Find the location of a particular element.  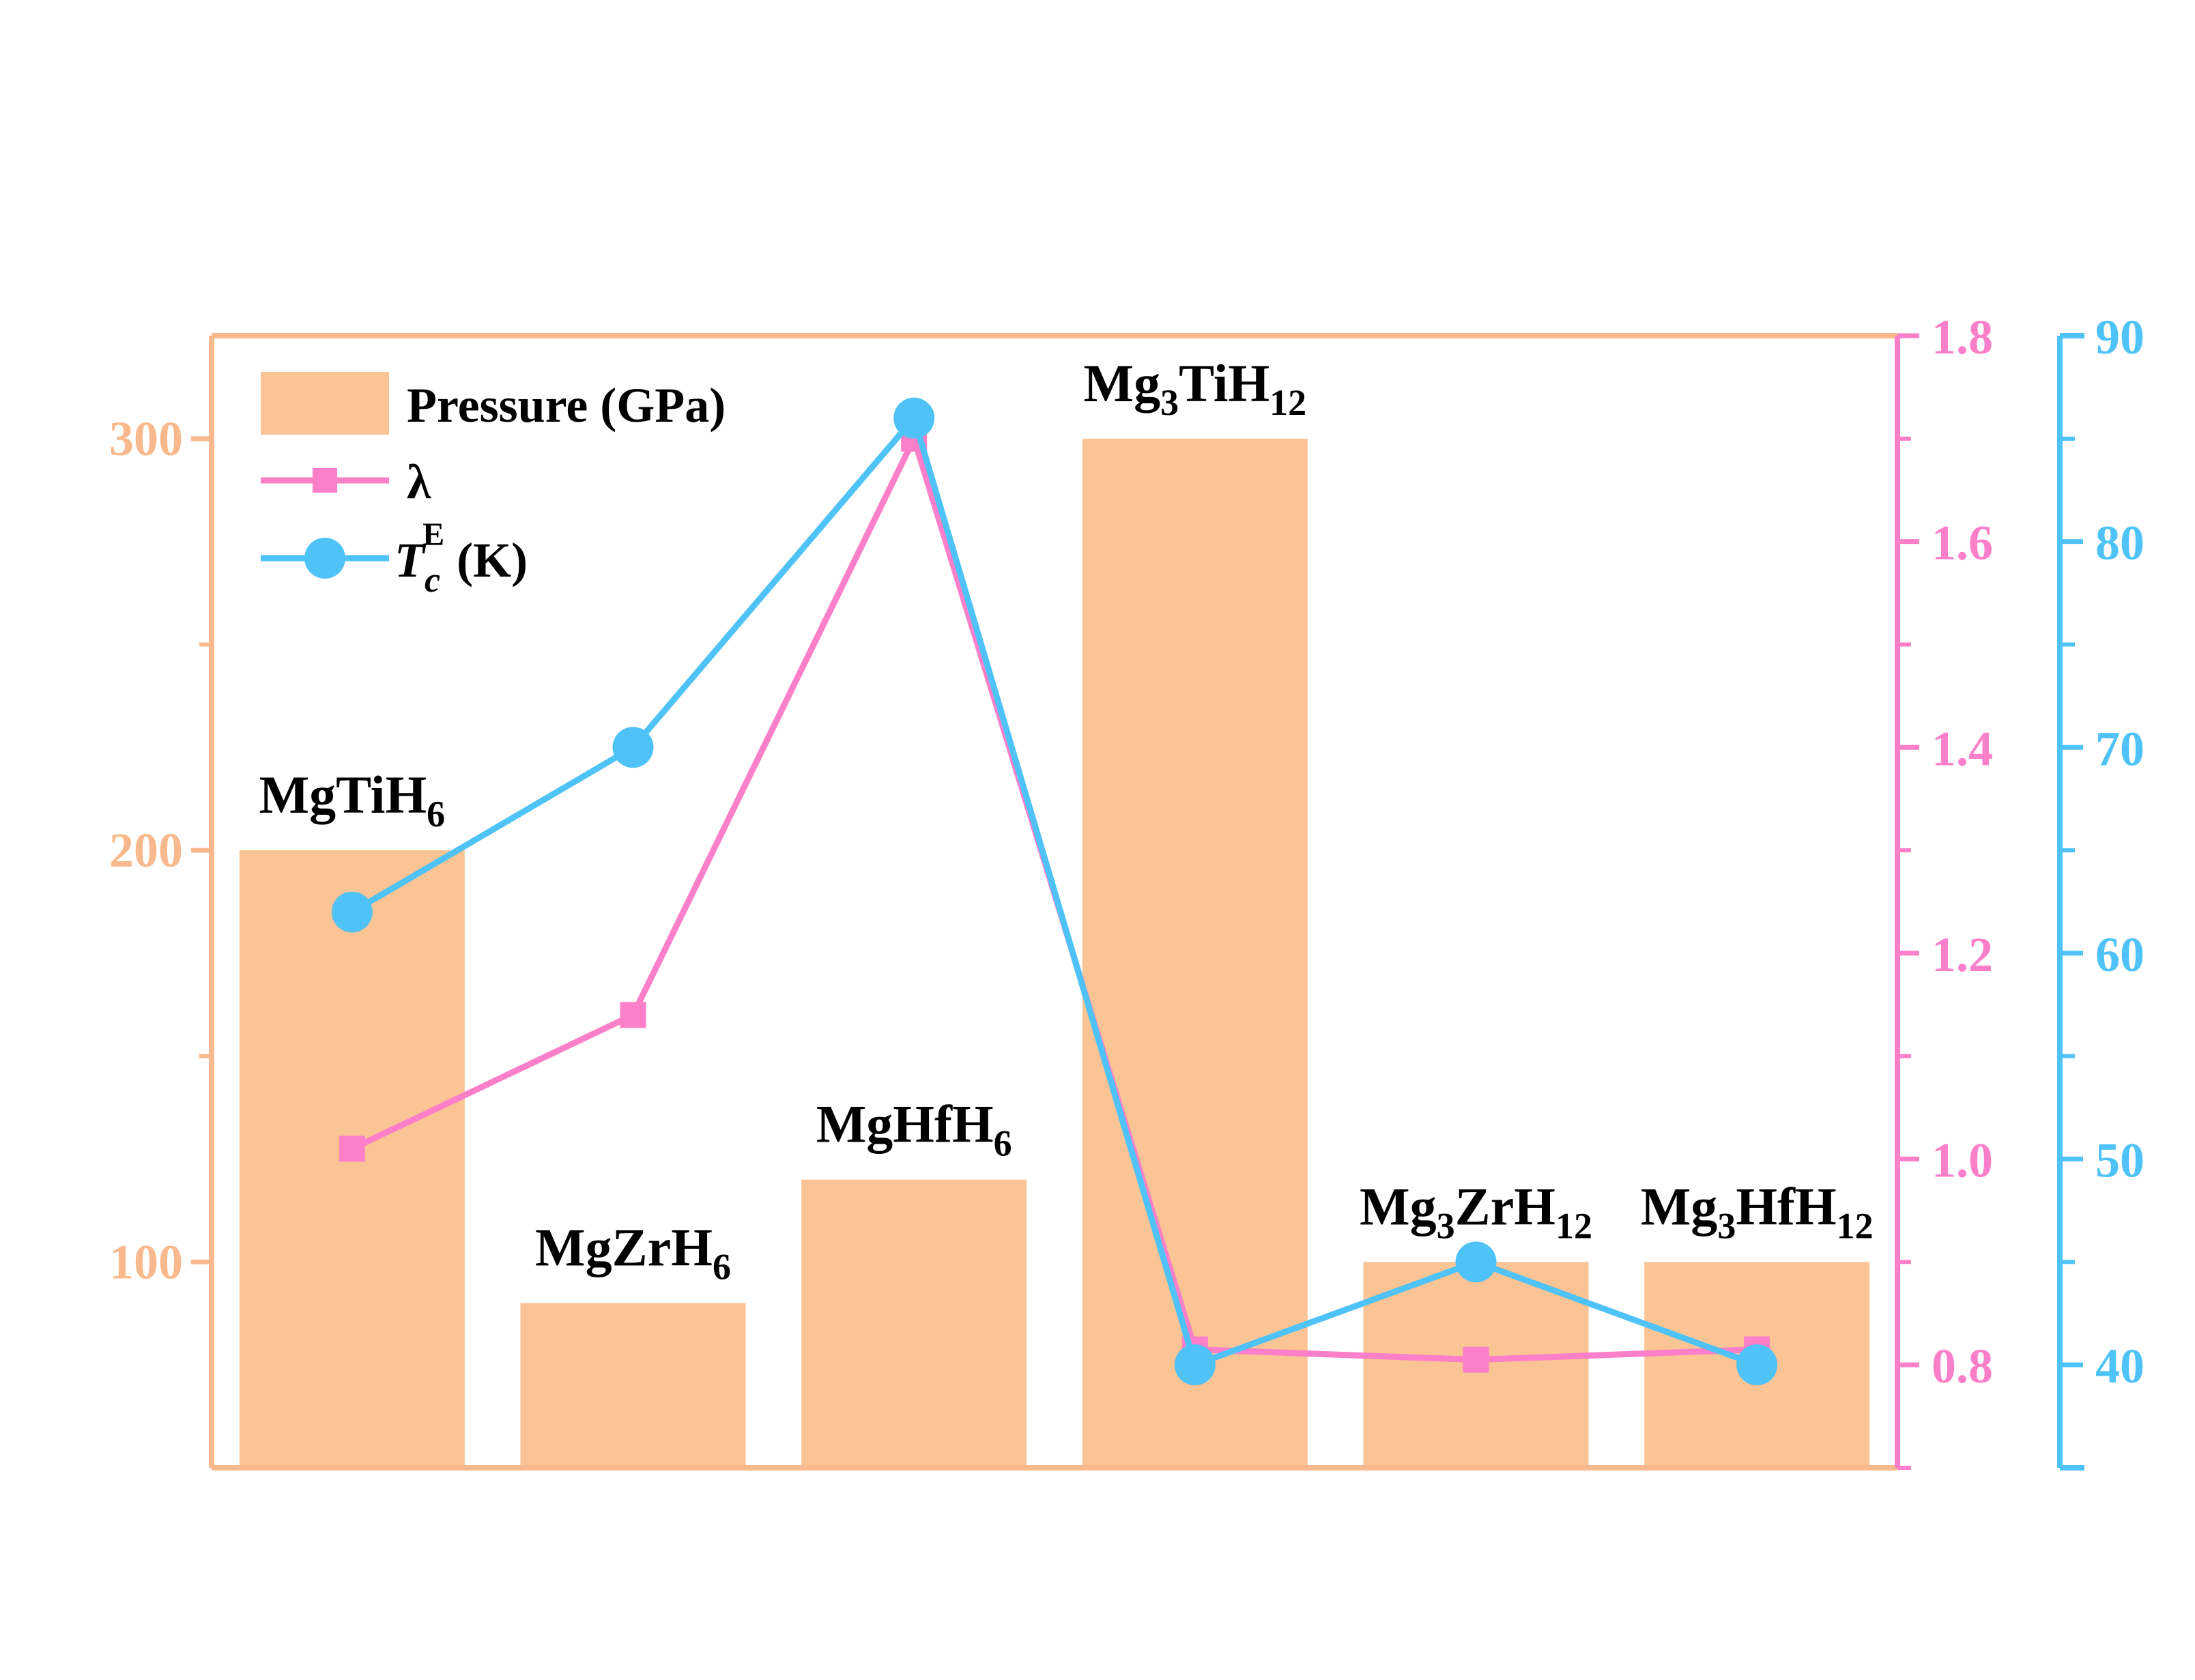

lambda-tick-label: 1.4 is located at coordinates (1963, 748).